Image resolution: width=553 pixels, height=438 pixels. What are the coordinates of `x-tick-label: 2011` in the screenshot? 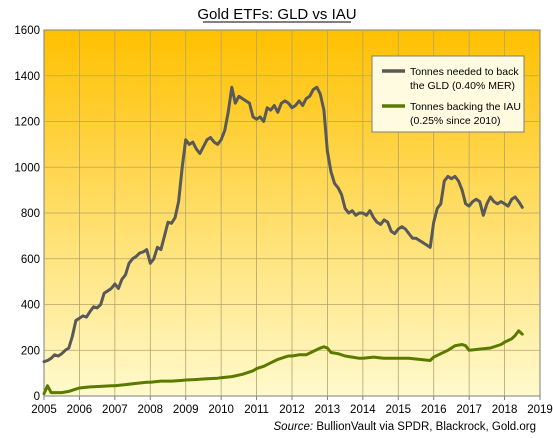 It's located at (256, 410).